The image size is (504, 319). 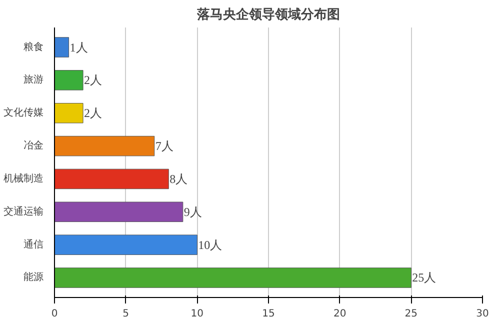 I want to click on x-tick-label: 20, so click(x=339, y=313).